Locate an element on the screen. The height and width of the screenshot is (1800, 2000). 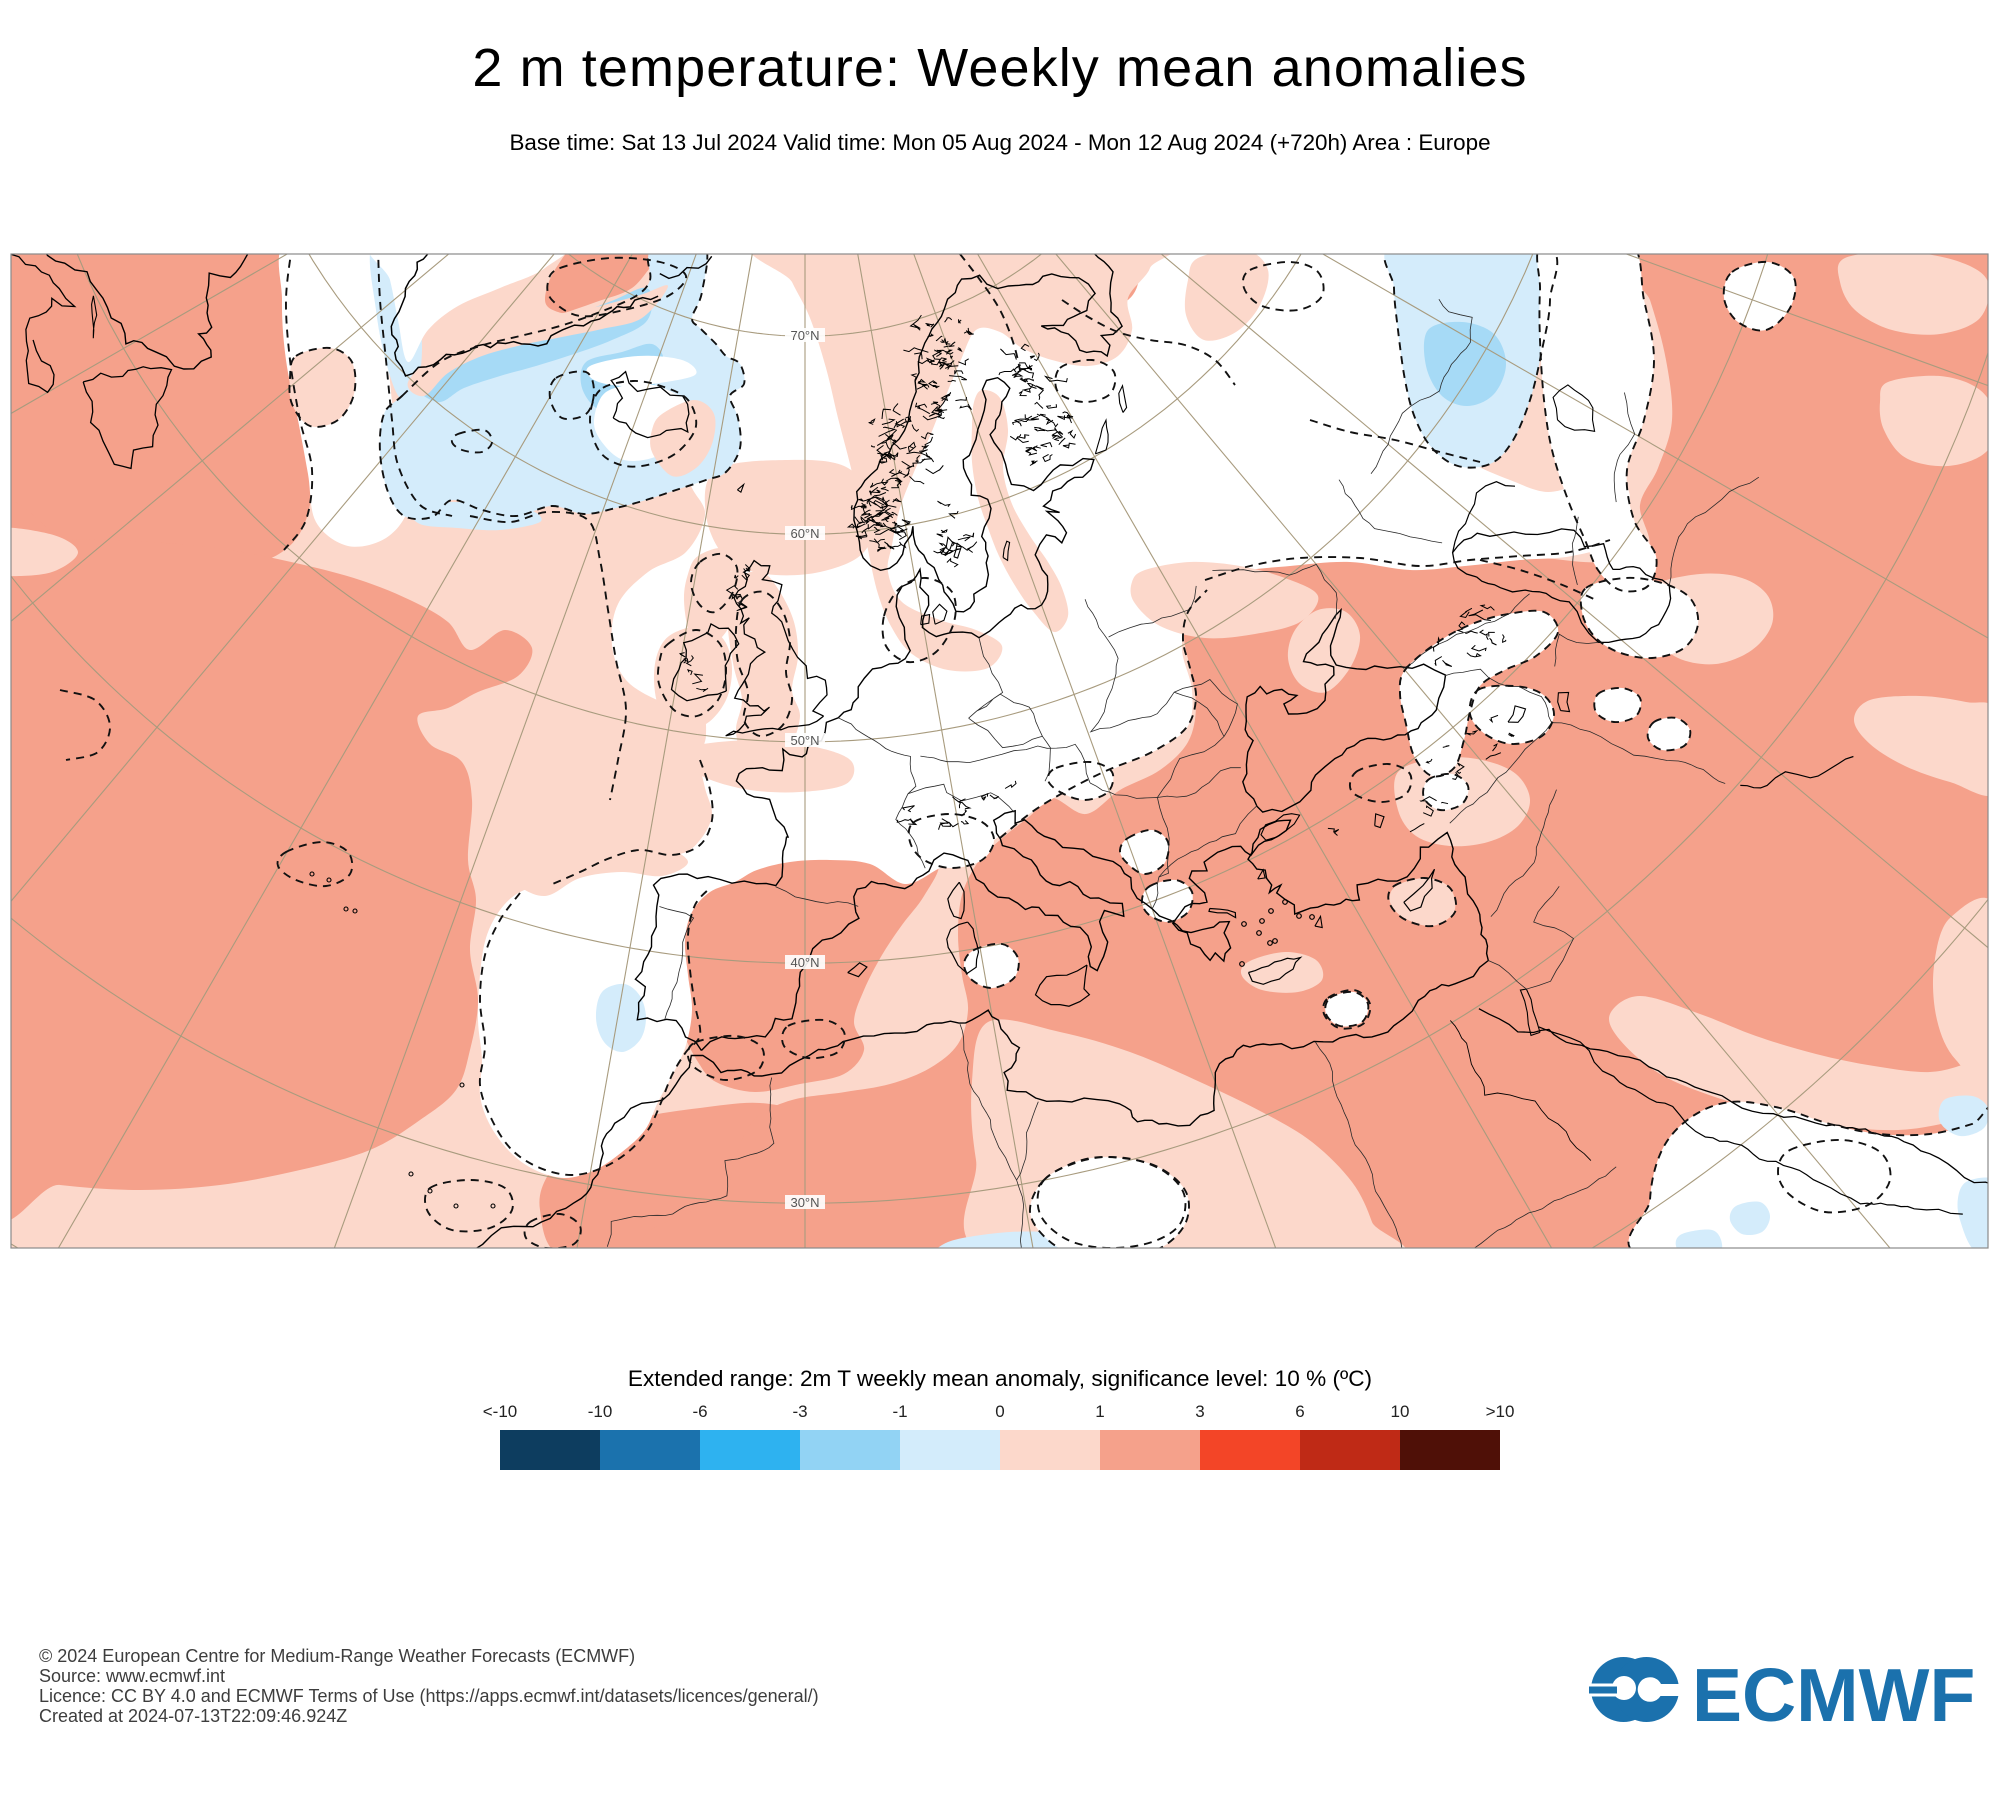
svg-text: 50°N is located at coordinates (804, 740).